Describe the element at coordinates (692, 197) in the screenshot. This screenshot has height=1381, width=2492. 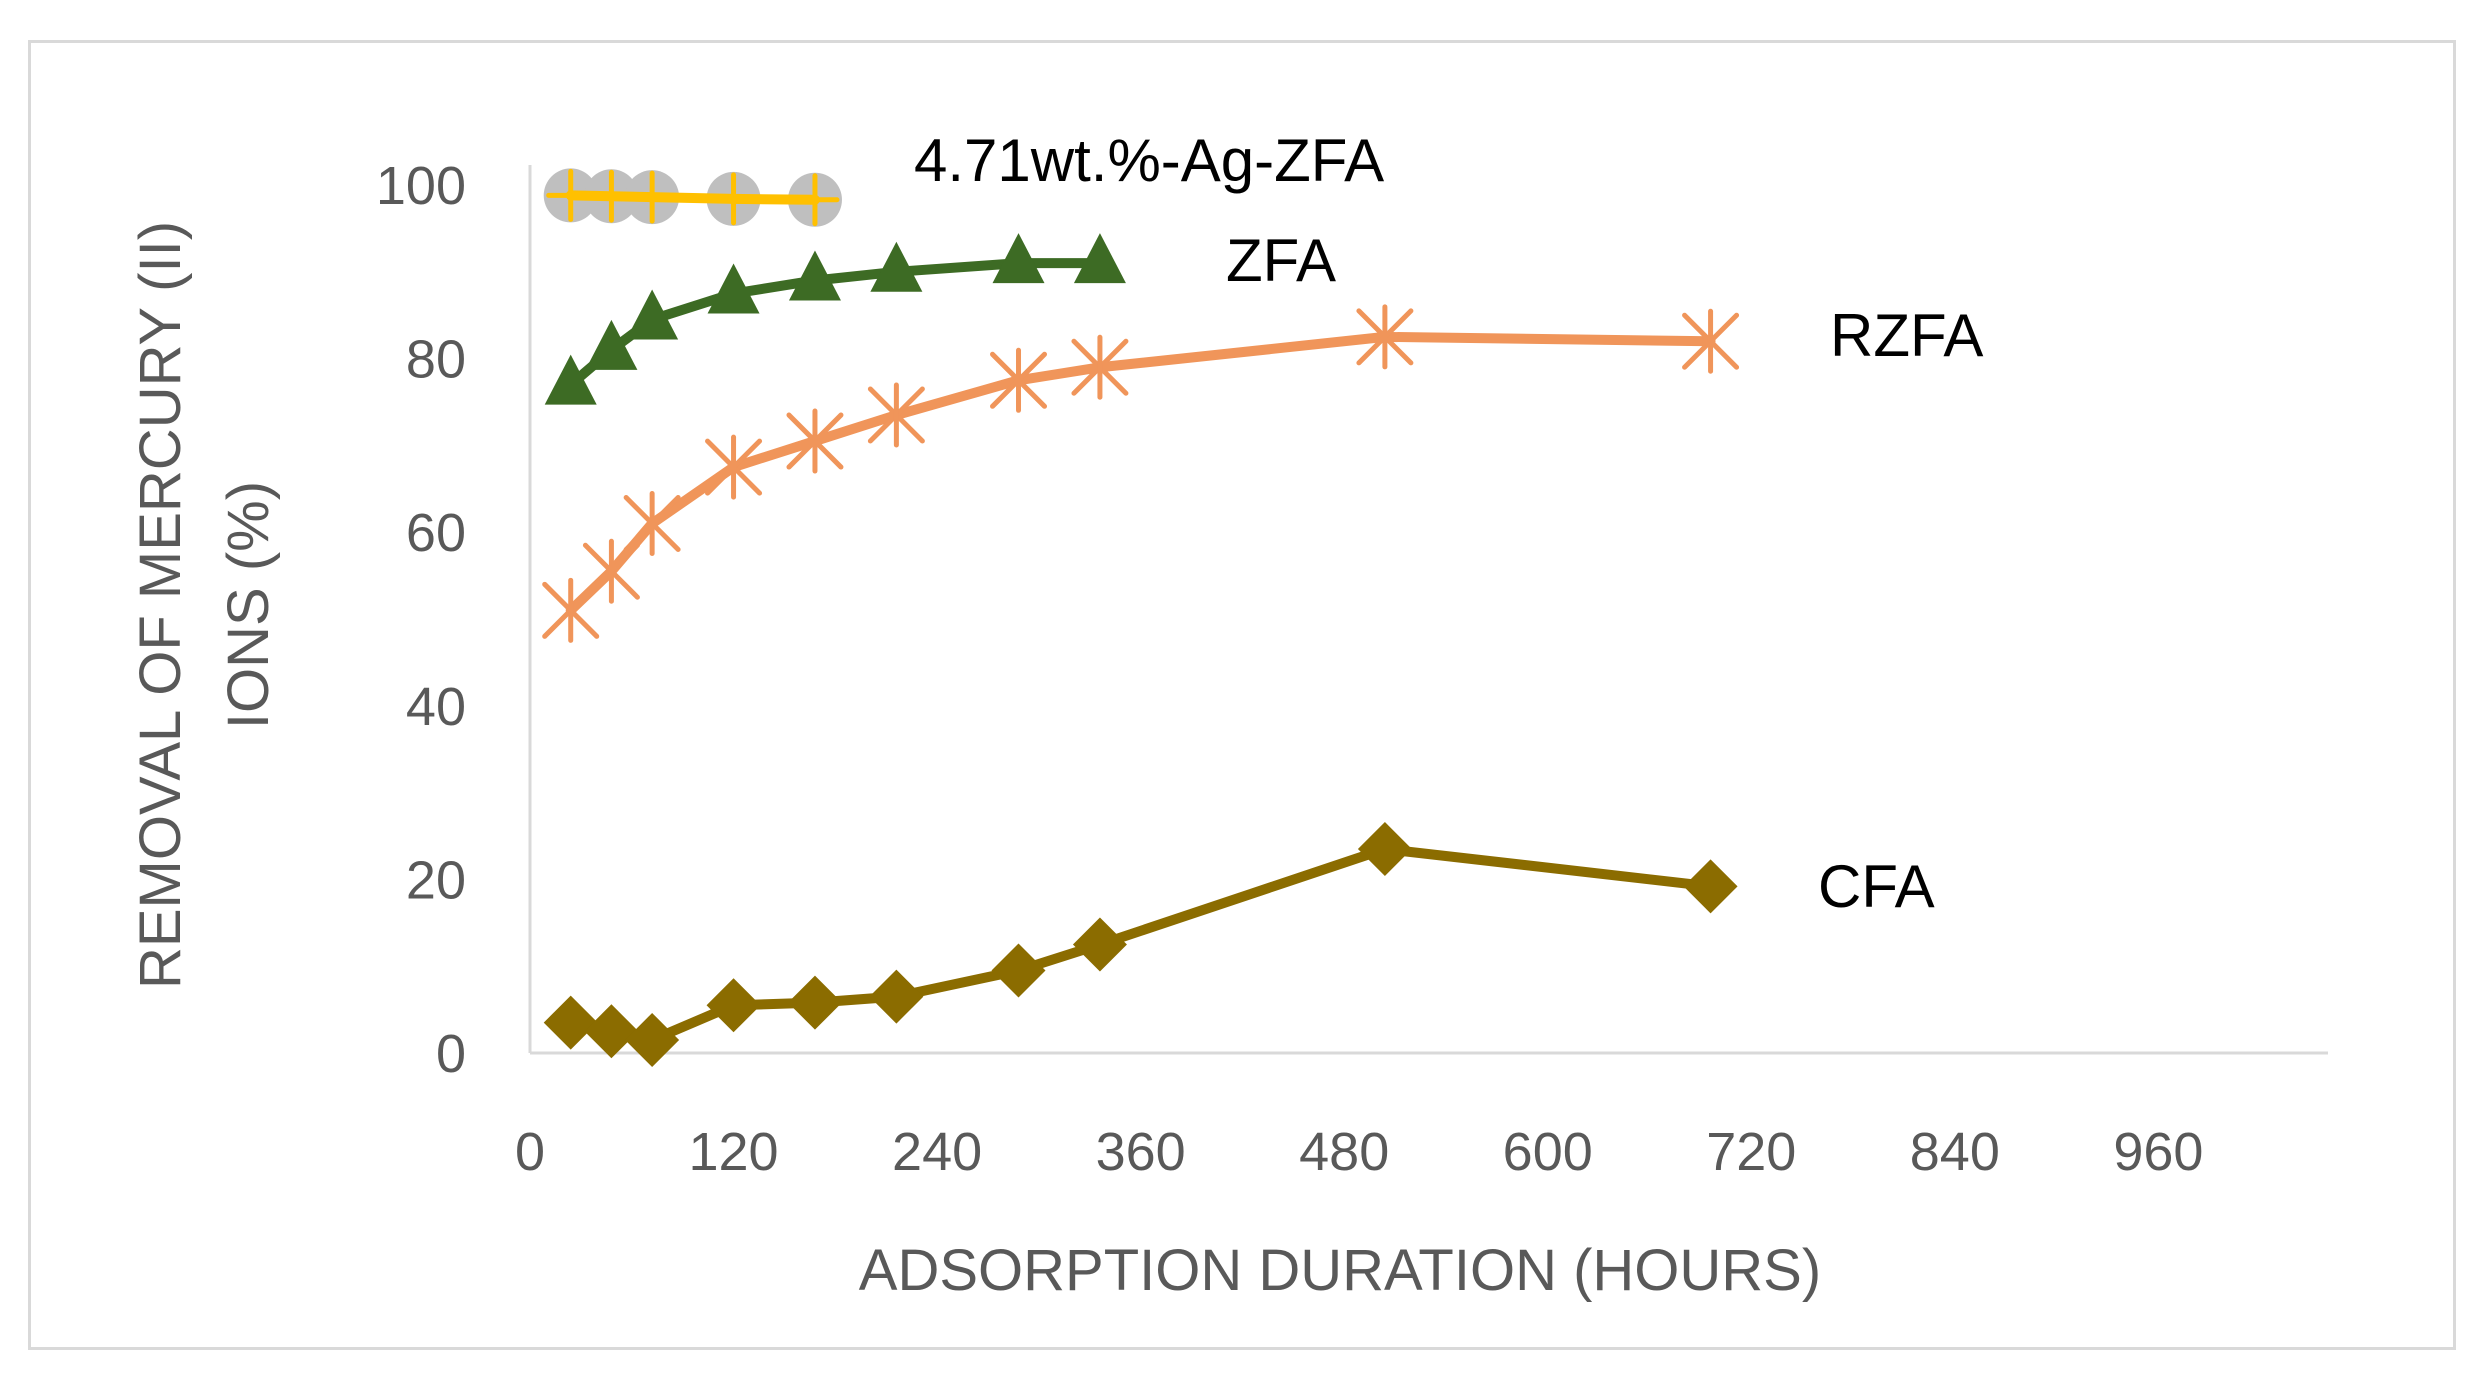
I see `series-4-71wt-ag-zfa` at that location.